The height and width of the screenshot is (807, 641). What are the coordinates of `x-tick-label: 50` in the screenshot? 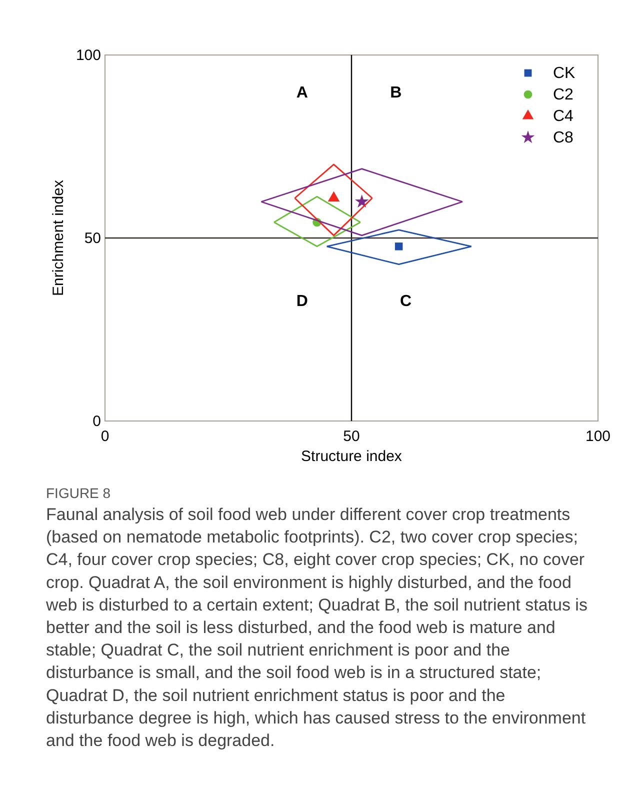 It's located at (351, 436).